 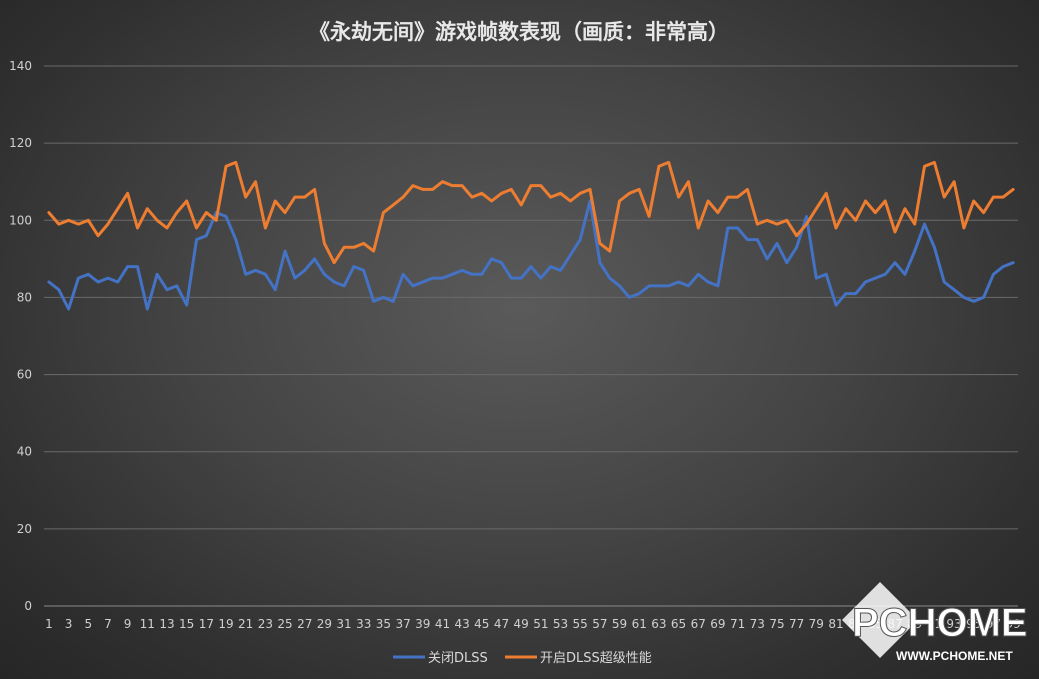 I want to click on x-tick-label: 21, so click(x=245, y=624).